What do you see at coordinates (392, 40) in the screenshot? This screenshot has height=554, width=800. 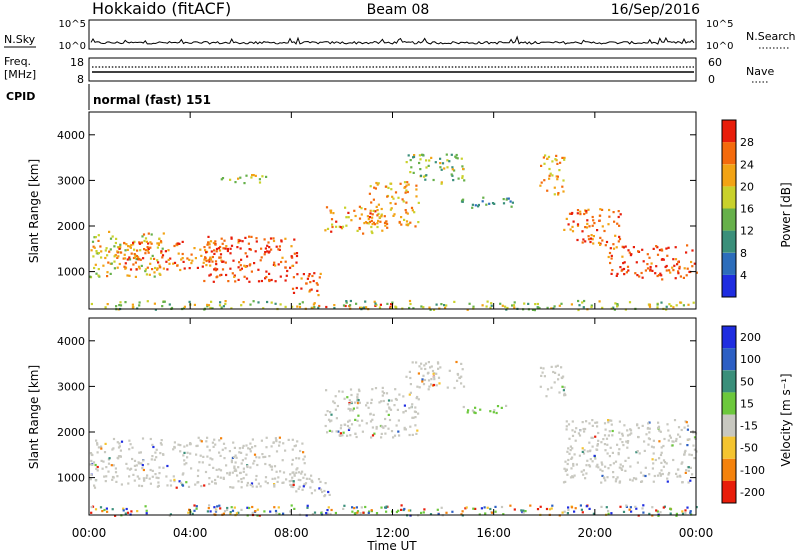 I see `noise-trace` at bounding box center [392, 40].